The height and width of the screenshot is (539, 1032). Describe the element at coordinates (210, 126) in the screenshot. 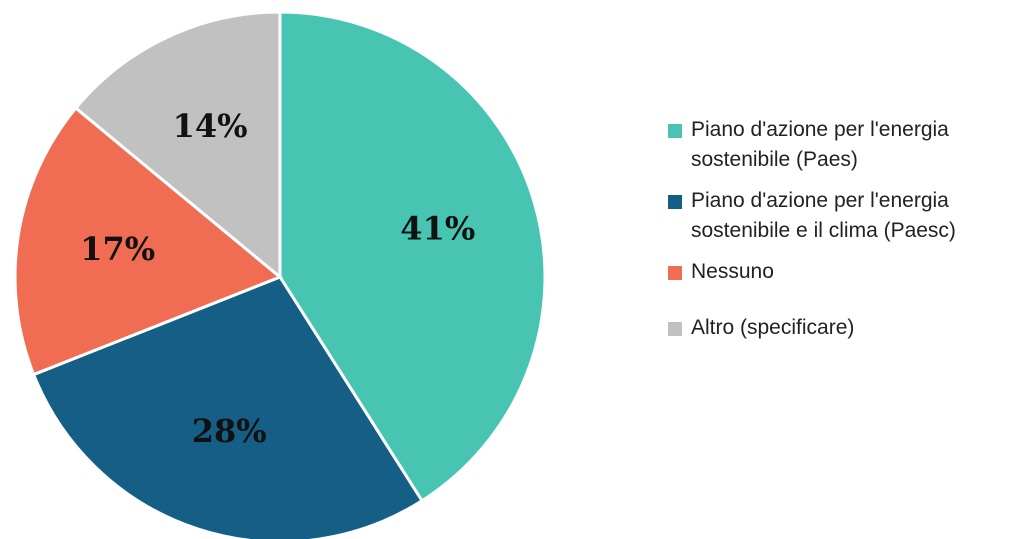

I see `value-label: 14%` at that location.